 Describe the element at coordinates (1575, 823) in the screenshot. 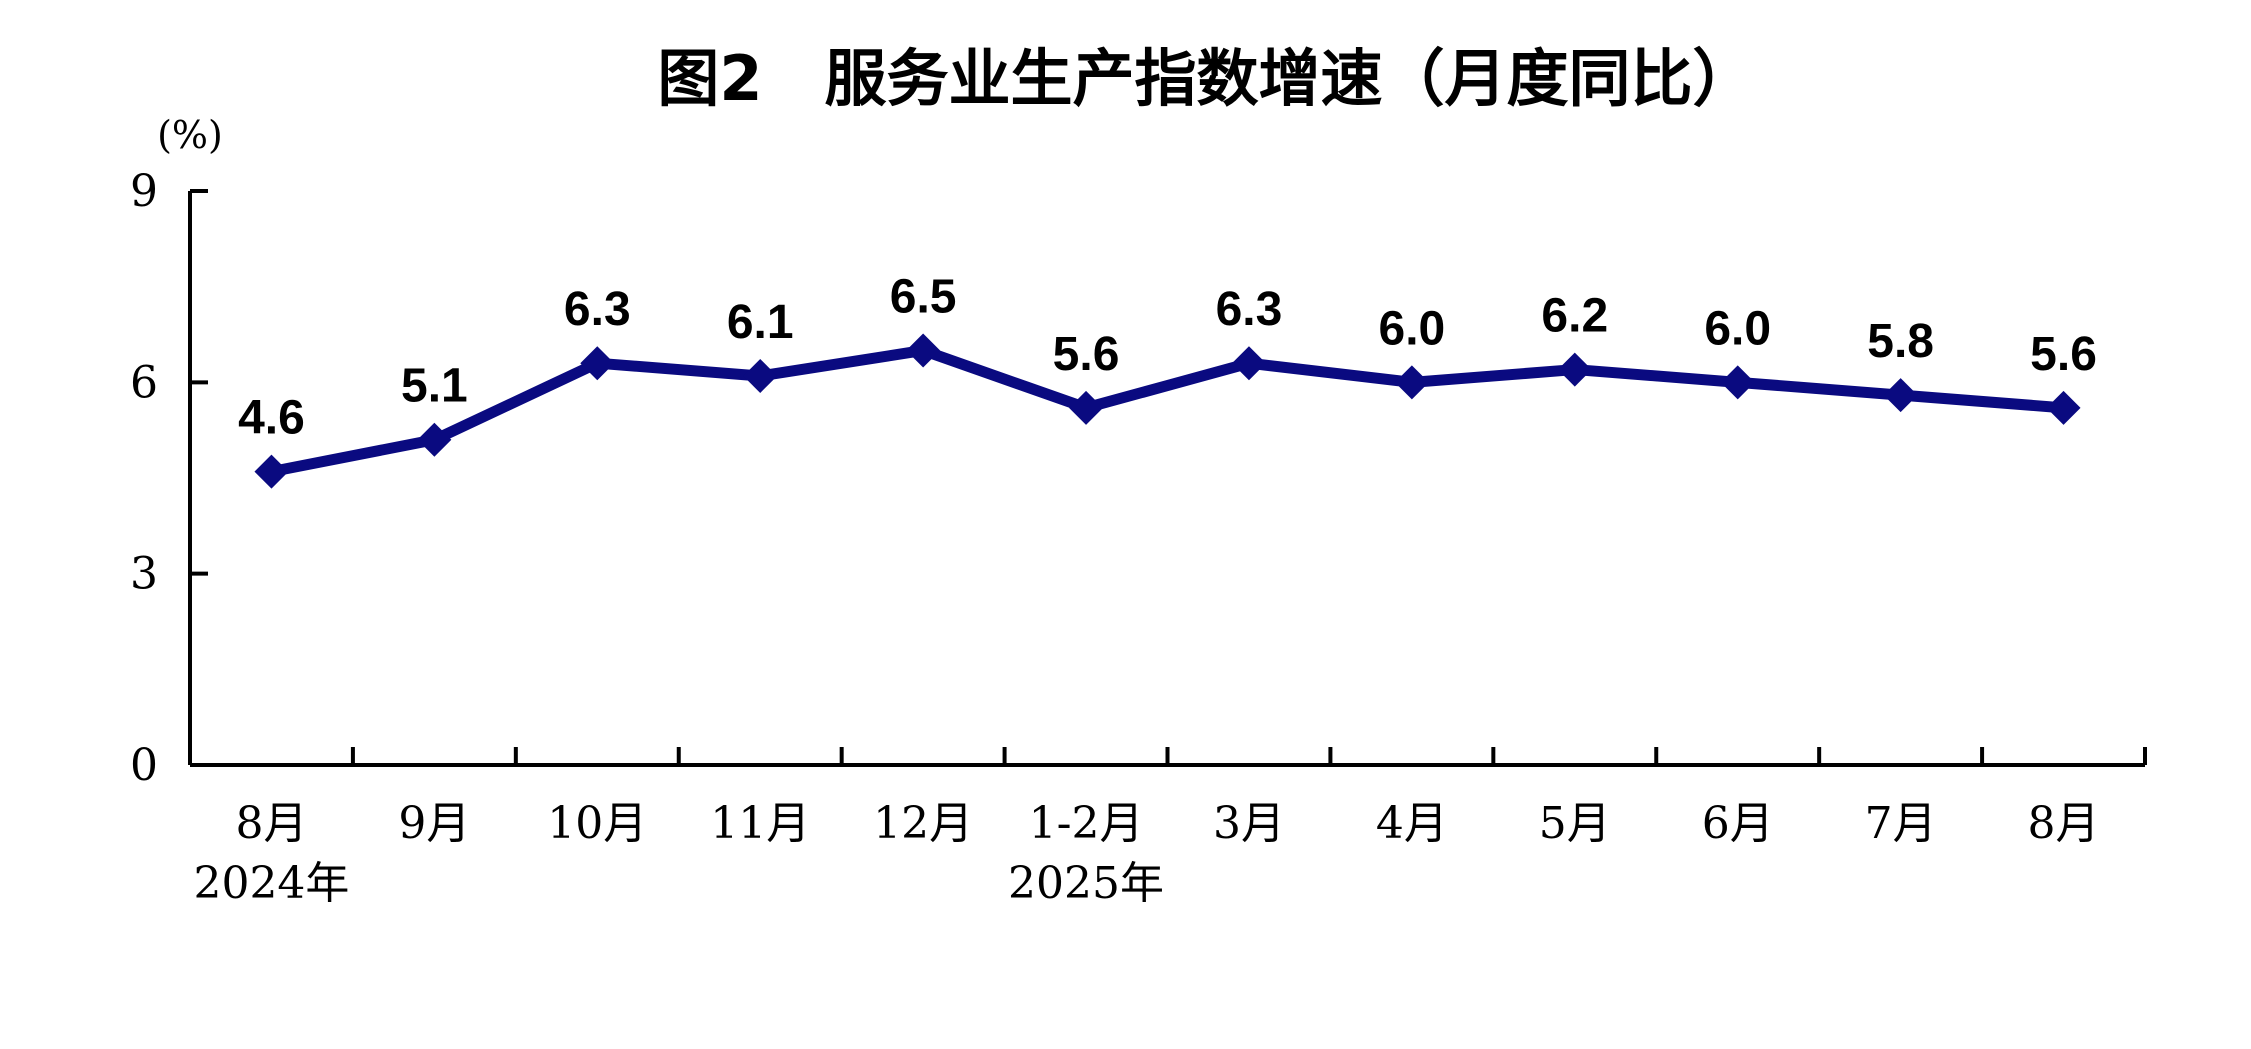

I see `x-category-label: 5月` at that location.